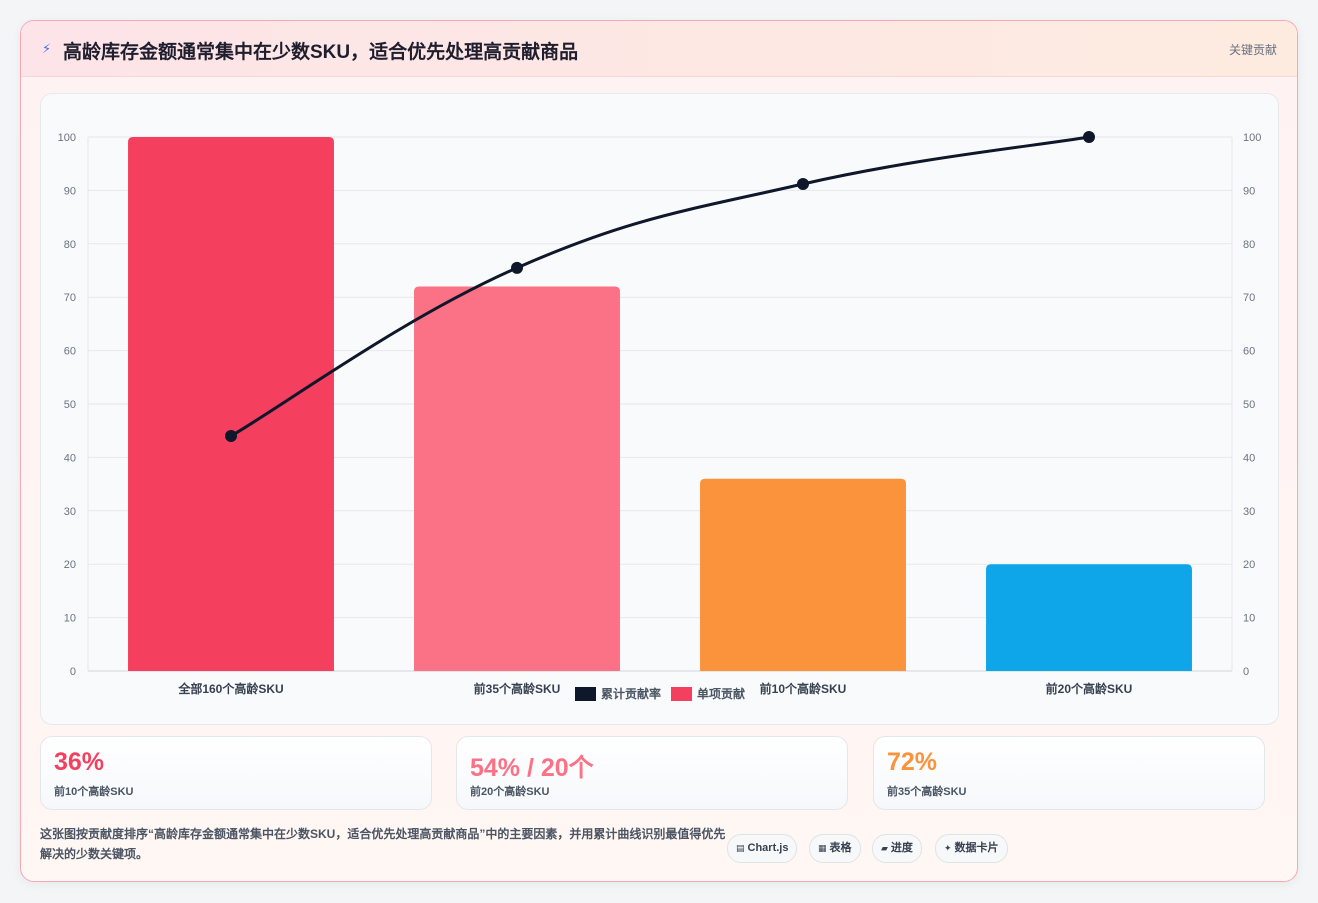  I want to click on y-right-tick-label: 60, so click(1249, 352).